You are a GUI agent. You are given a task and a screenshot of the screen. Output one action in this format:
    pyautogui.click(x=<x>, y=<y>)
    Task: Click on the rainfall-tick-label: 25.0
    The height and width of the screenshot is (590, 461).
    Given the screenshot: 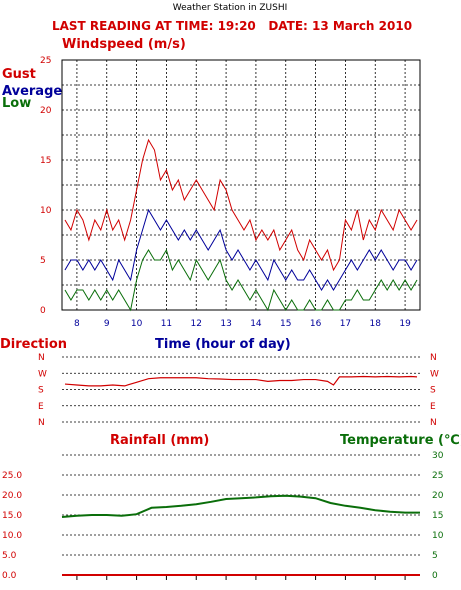 What is the action you would take?
    pyautogui.click(x=12, y=476)
    